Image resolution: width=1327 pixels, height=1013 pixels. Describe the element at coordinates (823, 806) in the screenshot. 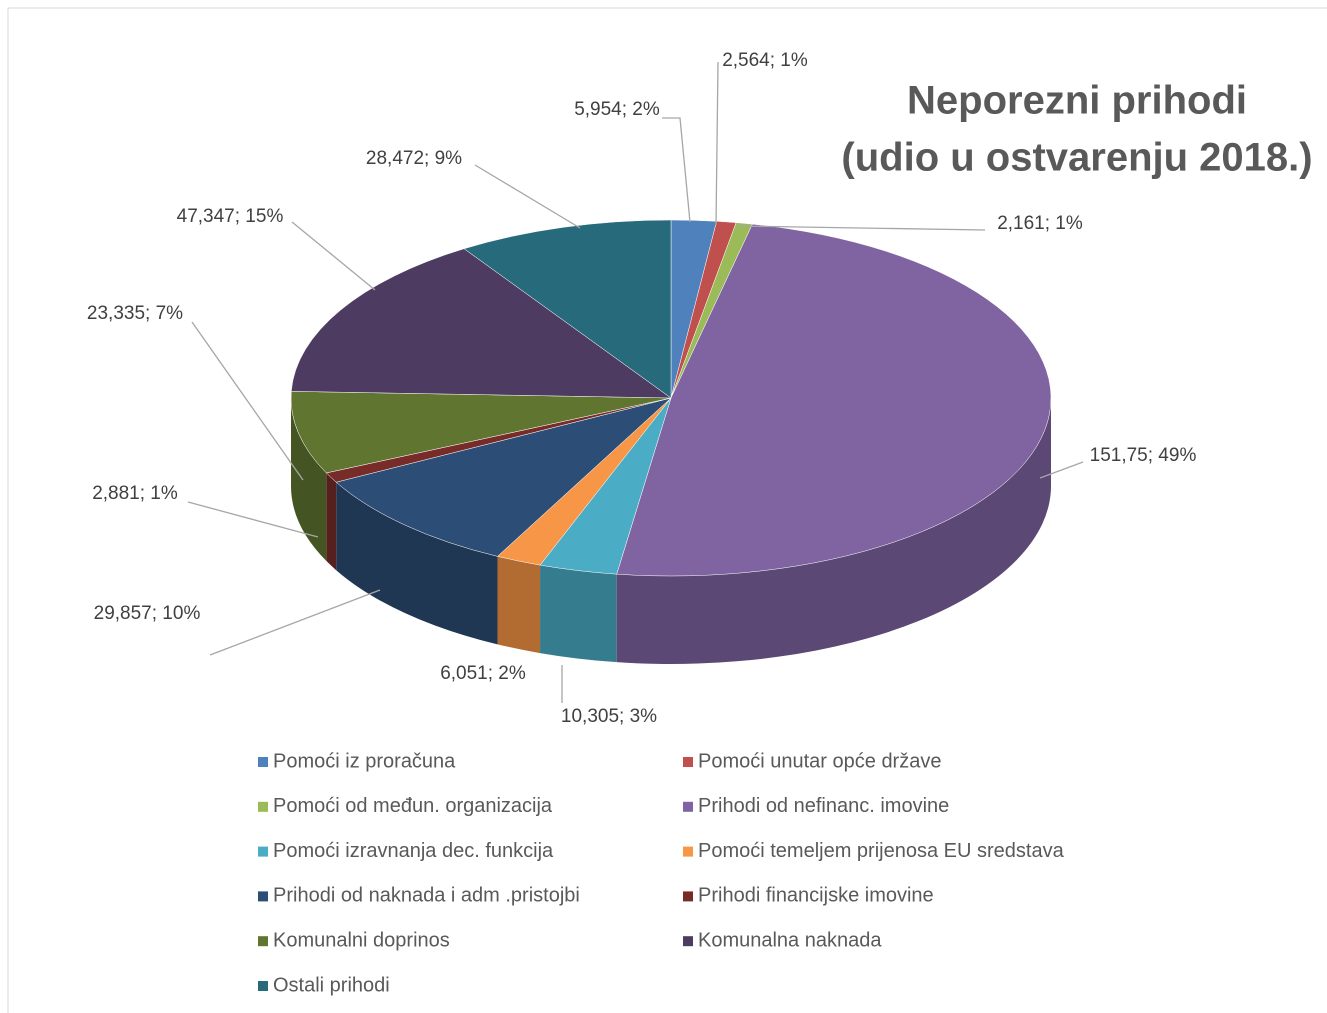

I see `legend-label: Prihodi od nefinanc. imovine` at that location.